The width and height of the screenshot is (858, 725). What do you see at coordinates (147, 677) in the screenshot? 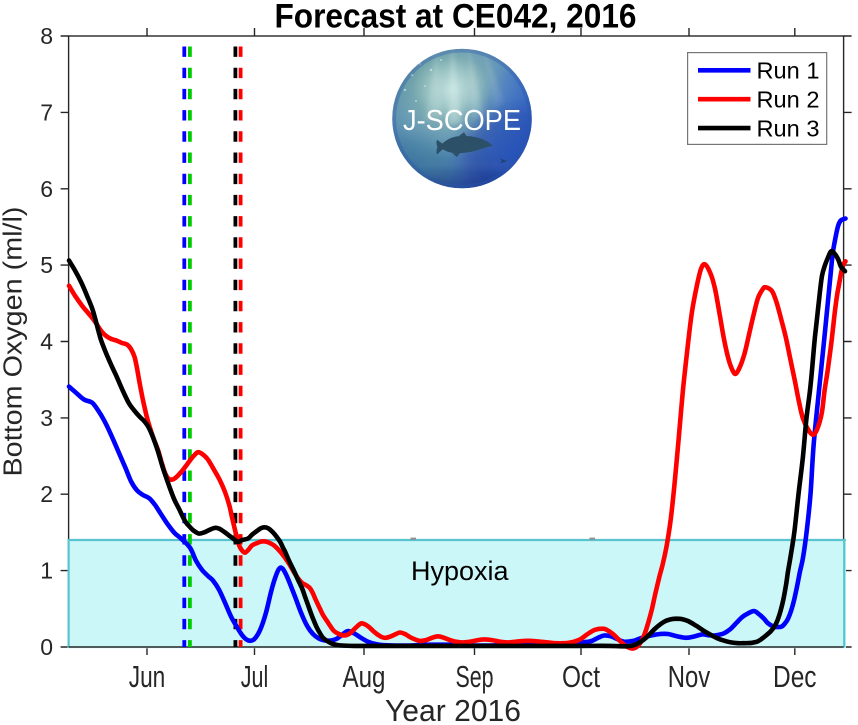
I see `svg-text: Jun` at bounding box center [147, 677].